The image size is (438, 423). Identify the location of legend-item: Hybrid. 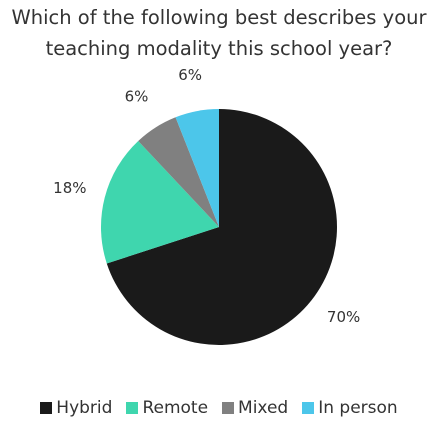
(76, 408).